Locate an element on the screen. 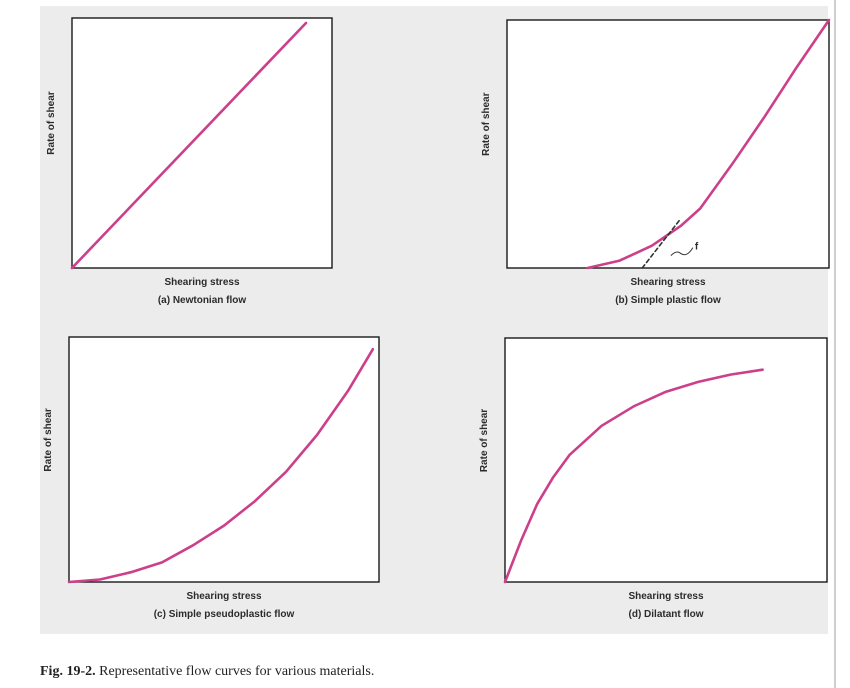 The image size is (850, 688). flow-curve-plastic is located at coordinates (708, 144).